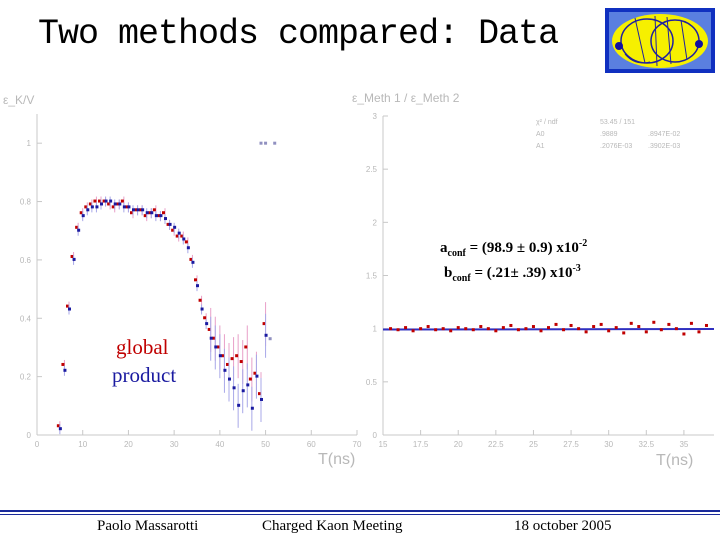 Image resolution: width=720 pixels, height=540 pixels. I want to click on right-xtick-label: 22.5, so click(496, 444).